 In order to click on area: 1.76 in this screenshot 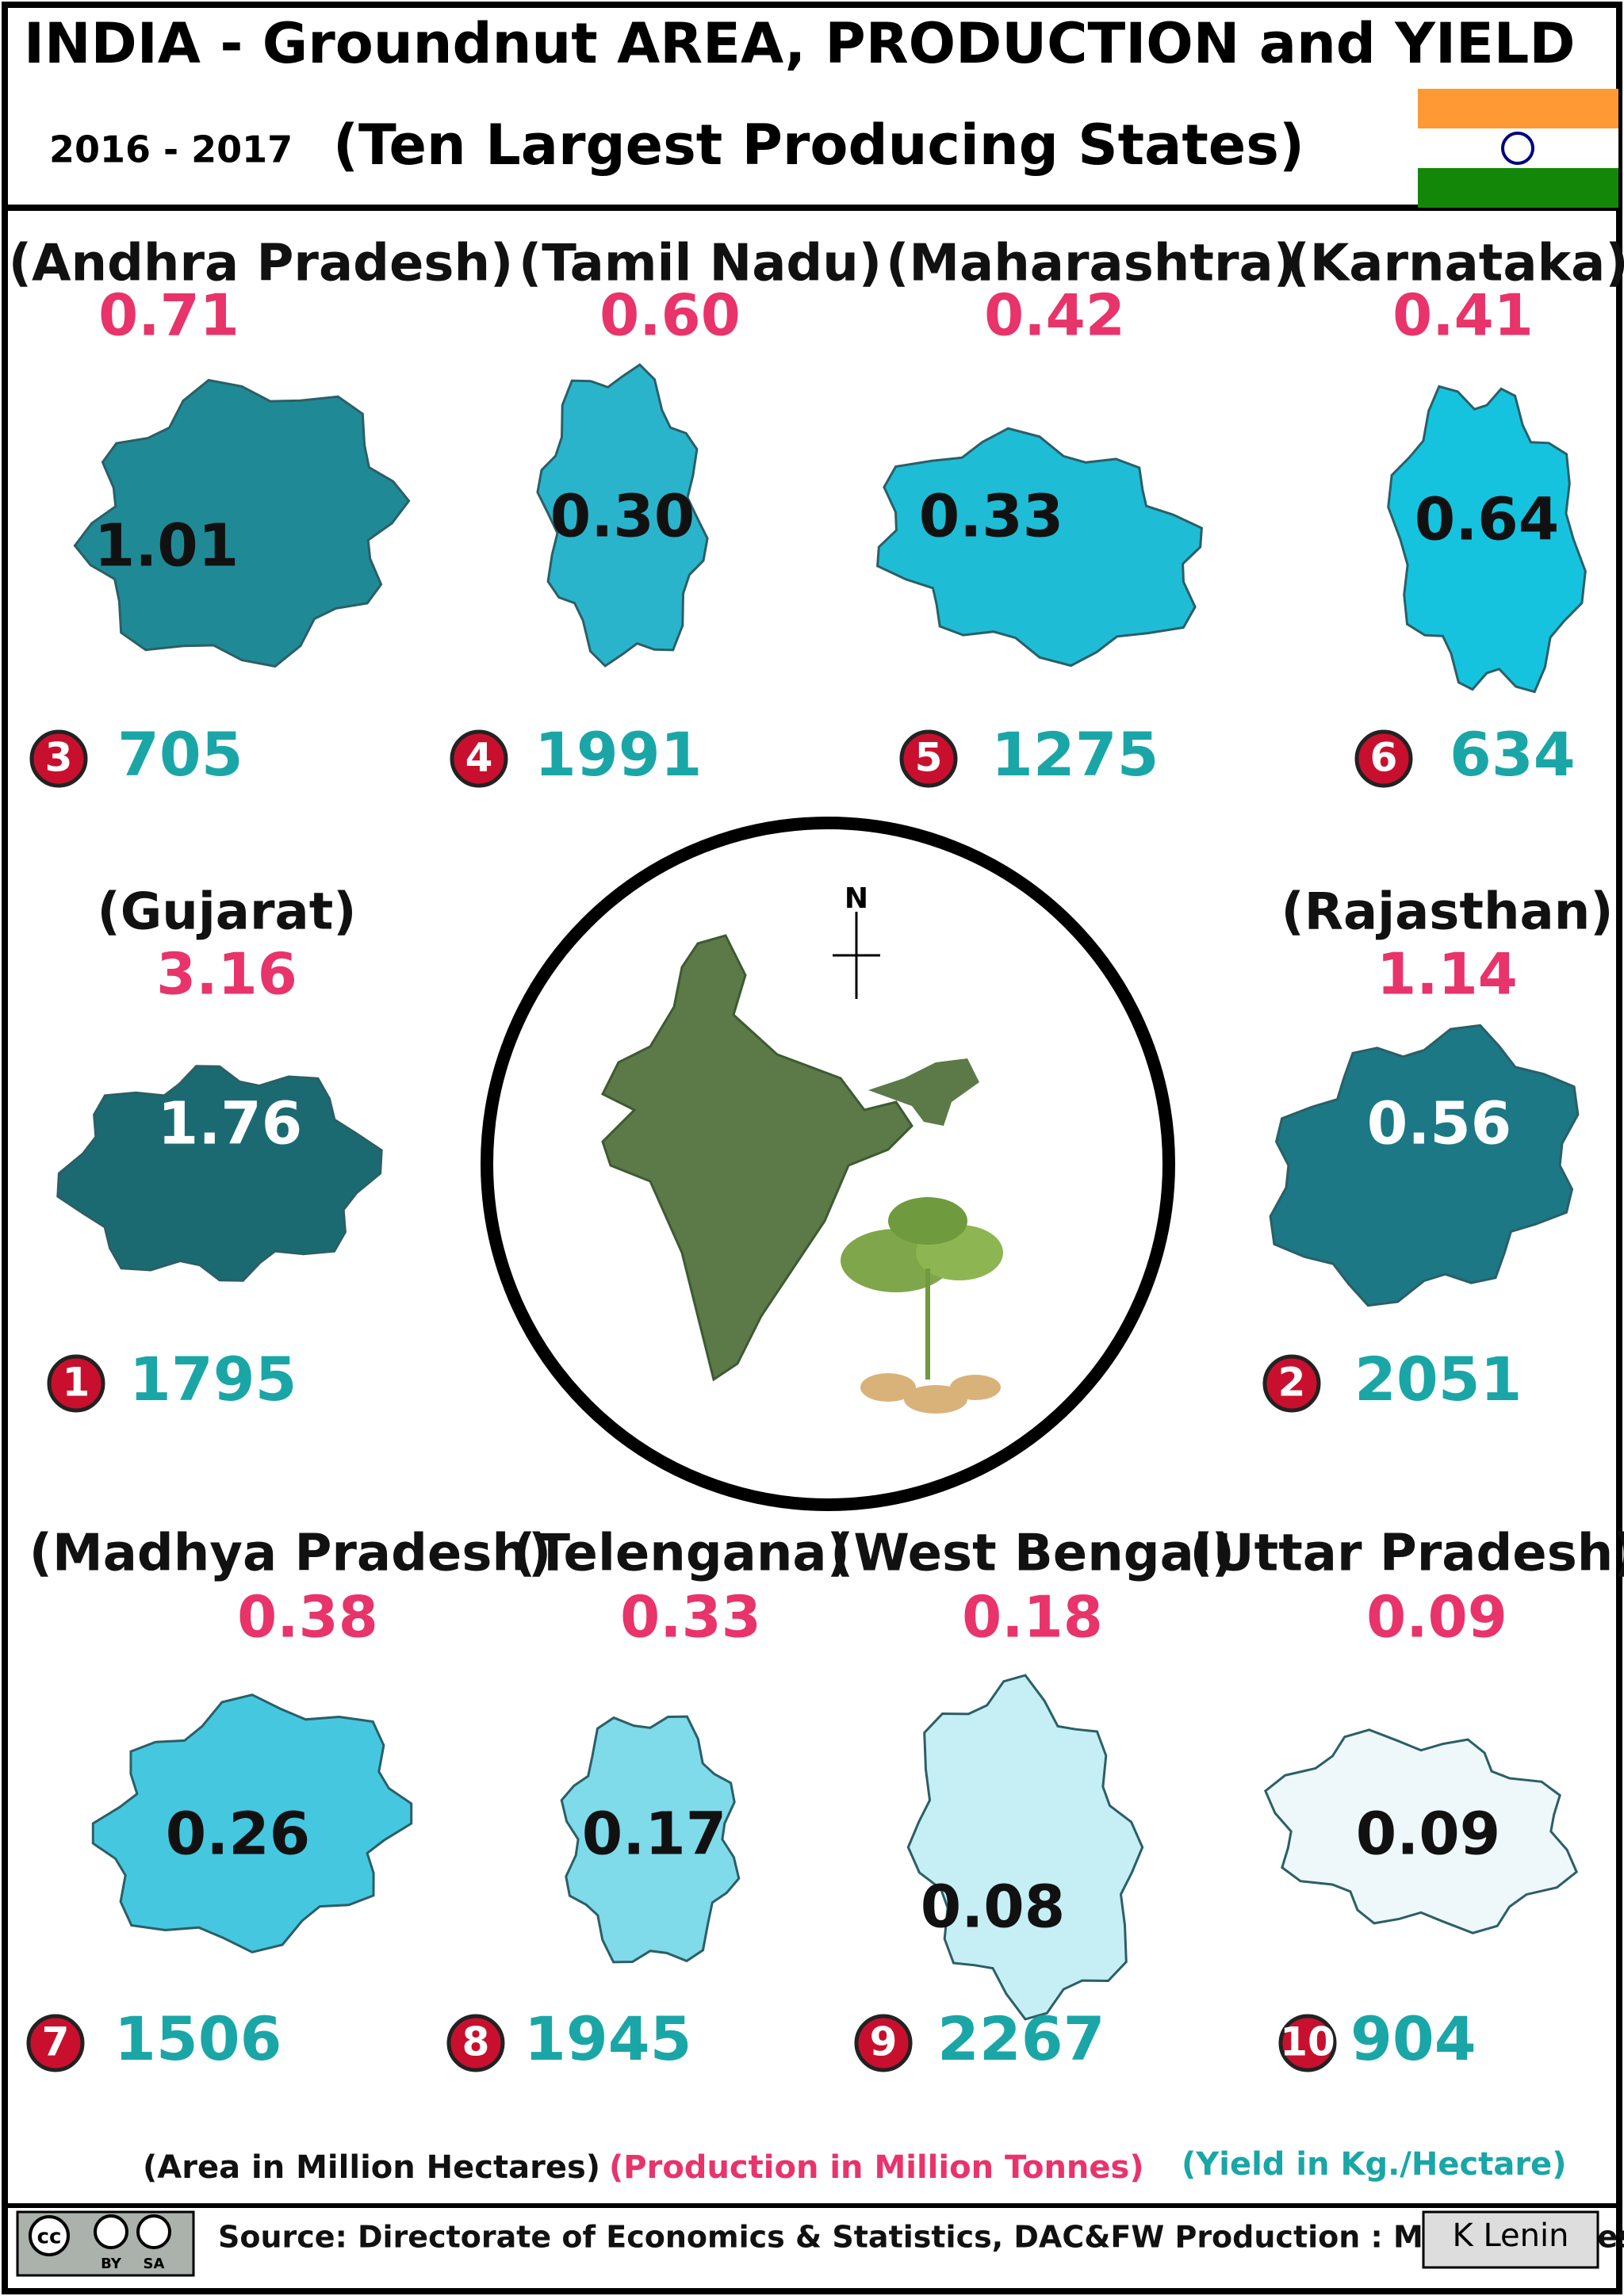, I will do `click(230, 1124)`.